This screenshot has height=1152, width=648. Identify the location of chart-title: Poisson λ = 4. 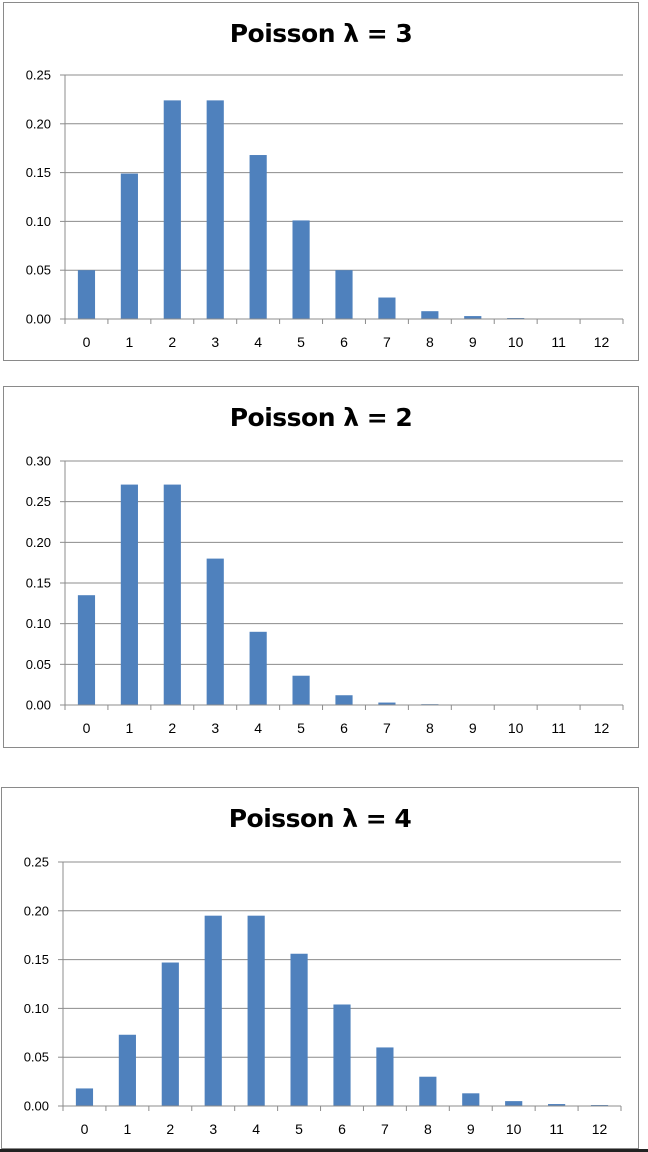
(320, 818).